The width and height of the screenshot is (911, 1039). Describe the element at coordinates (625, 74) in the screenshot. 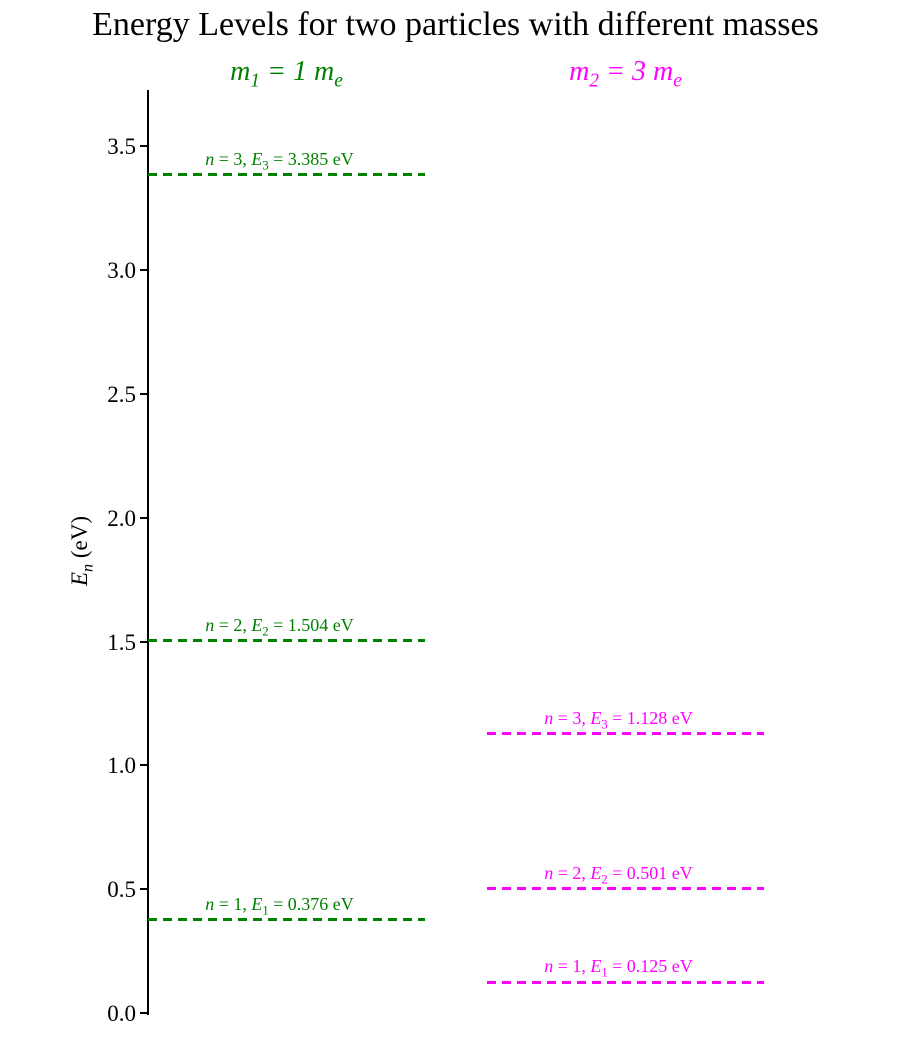

I see `series-header-particle-2: m2 = 3 me` at that location.